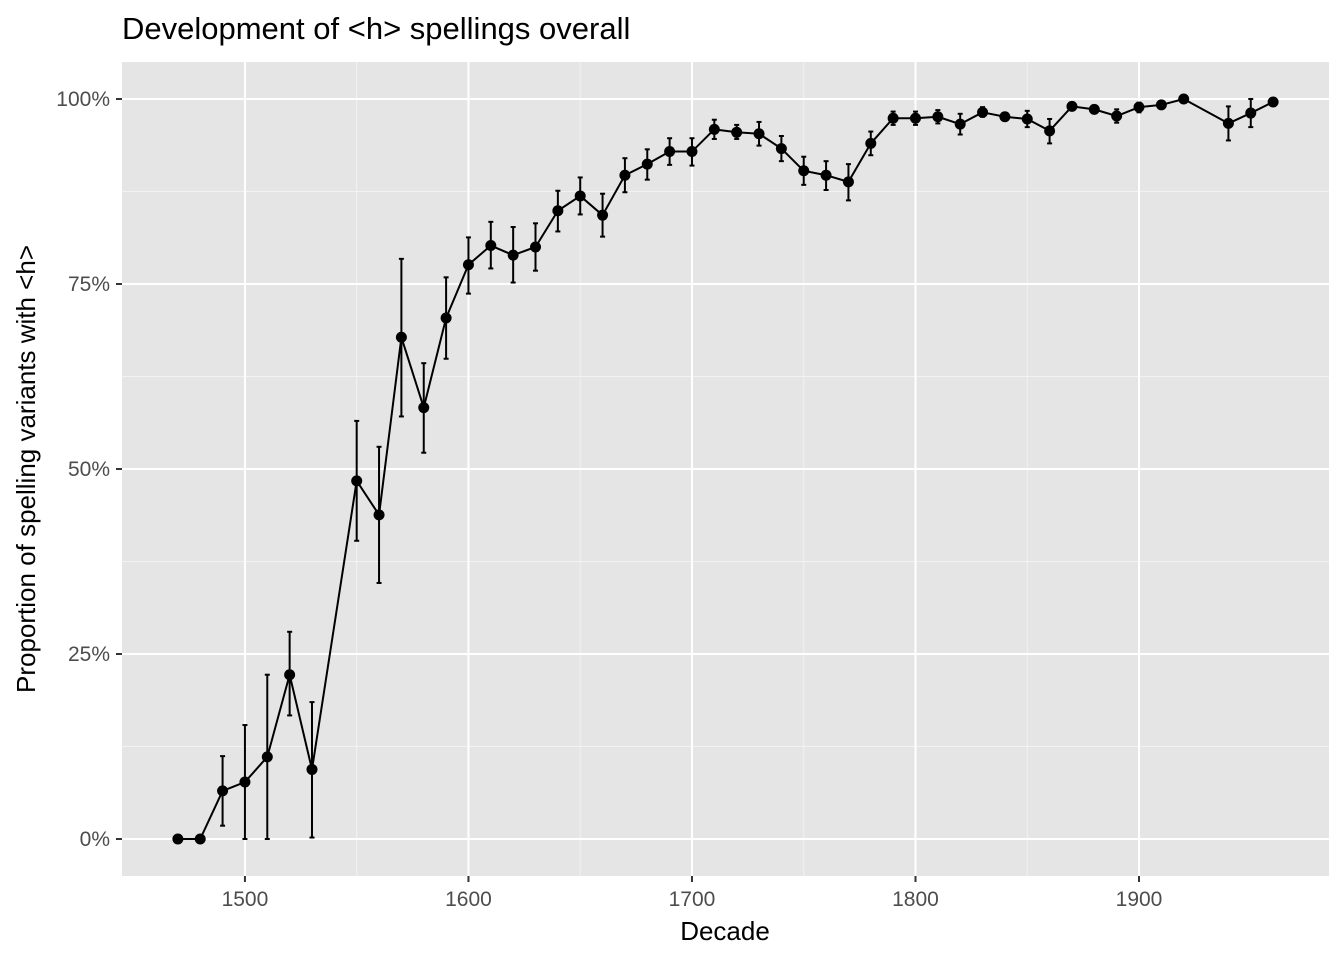  I want to click on x-tick-label: 1800, so click(915, 899).